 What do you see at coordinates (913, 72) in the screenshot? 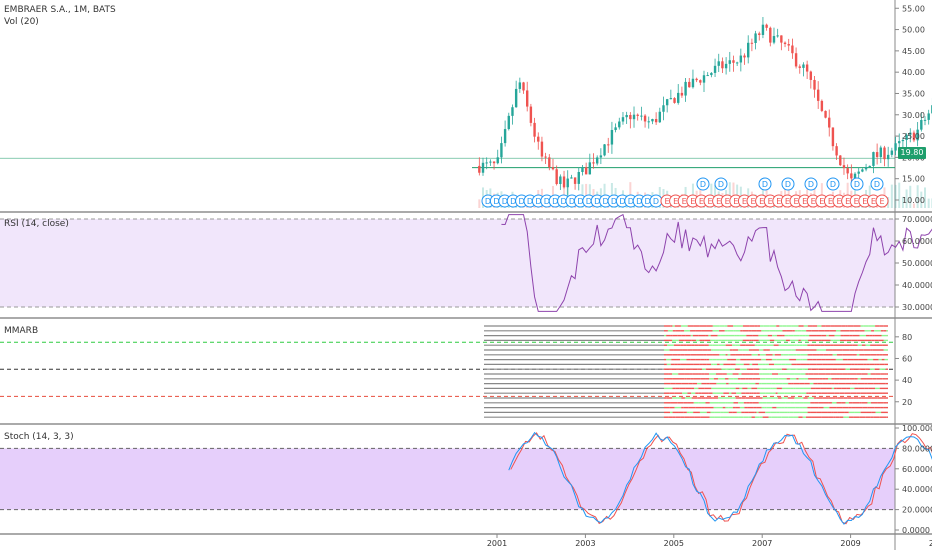
I see `price-tick-label: 40.00` at bounding box center [913, 72].